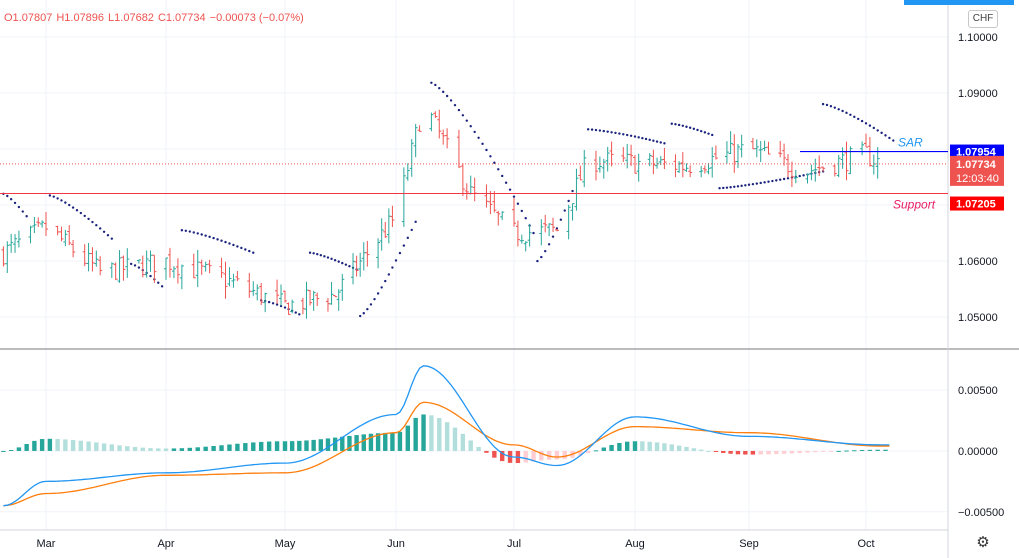  What do you see at coordinates (456, 544) in the screenshot?
I see `time-axis: Mar Apr May Jun Jul Aug Sep Oct` at bounding box center [456, 544].